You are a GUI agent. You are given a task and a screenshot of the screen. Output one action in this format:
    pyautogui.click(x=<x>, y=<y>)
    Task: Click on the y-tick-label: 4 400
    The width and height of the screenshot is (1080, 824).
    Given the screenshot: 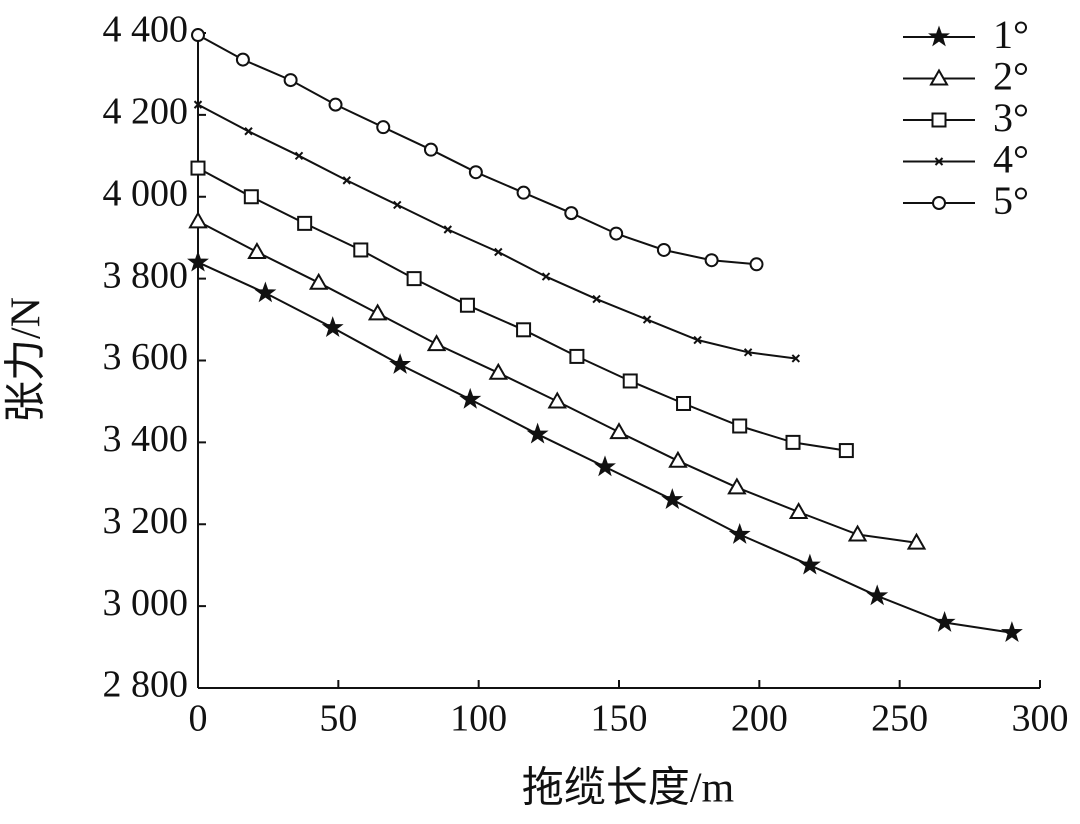 What is the action you would take?
    pyautogui.click(x=146, y=30)
    